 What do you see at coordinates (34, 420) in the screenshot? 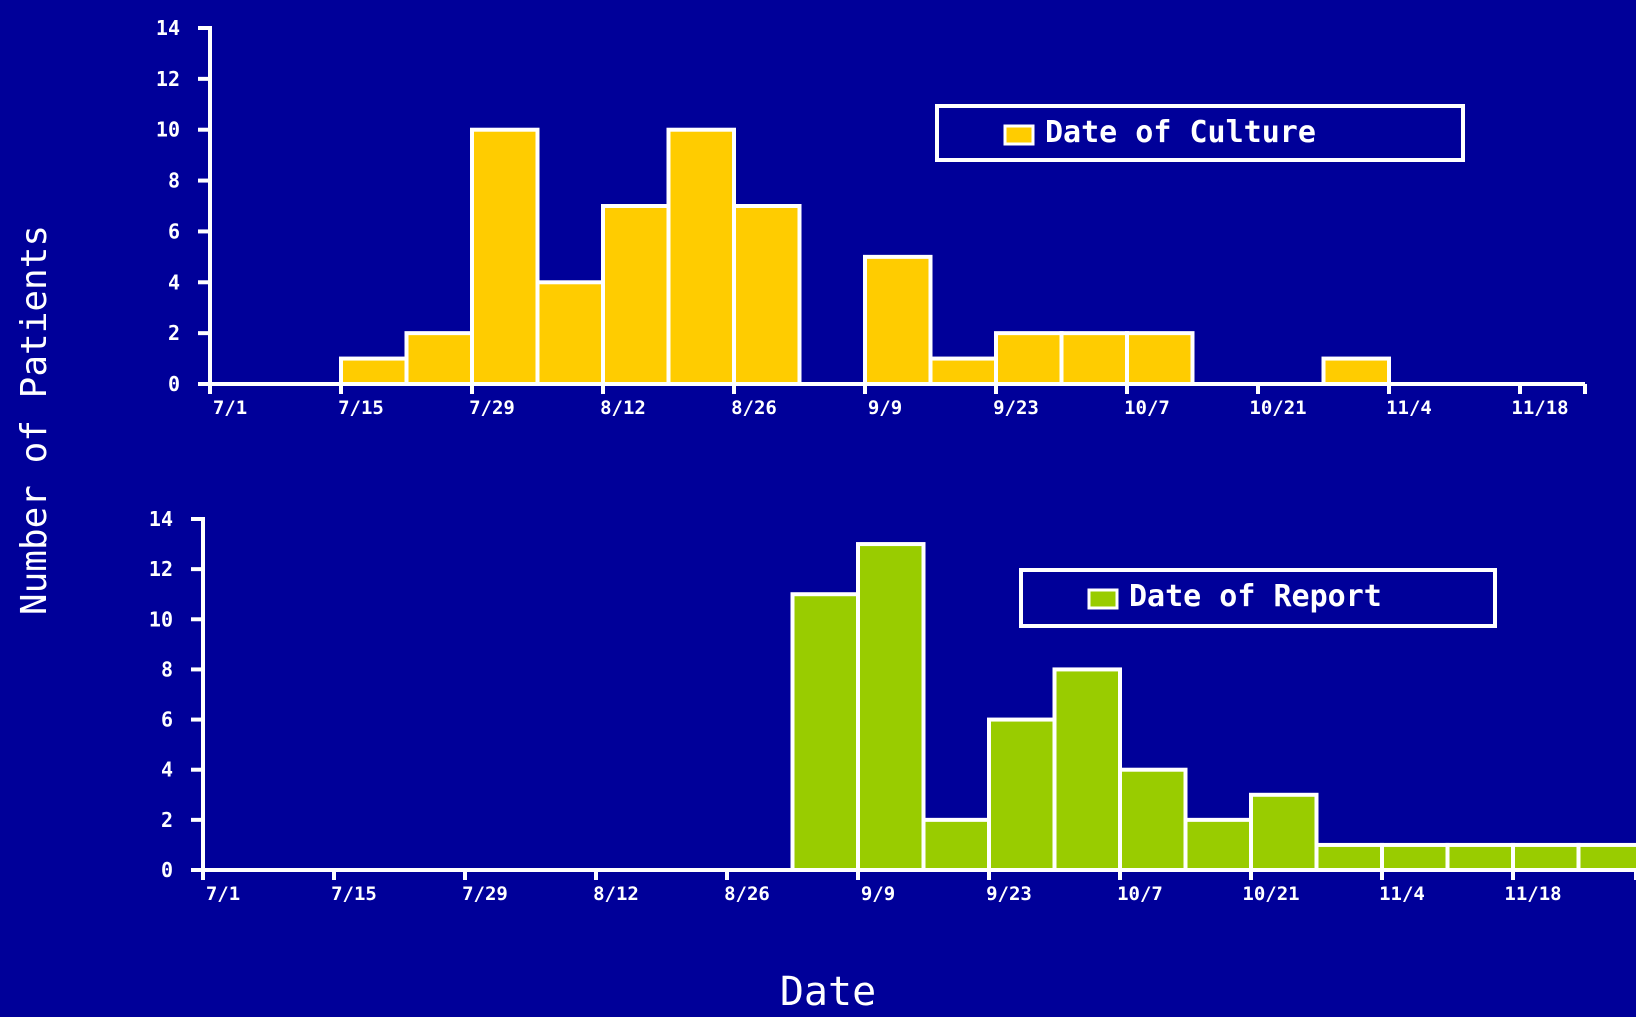
I see `y-axis-title: Number of Patients` at bounding box center [34, 420].